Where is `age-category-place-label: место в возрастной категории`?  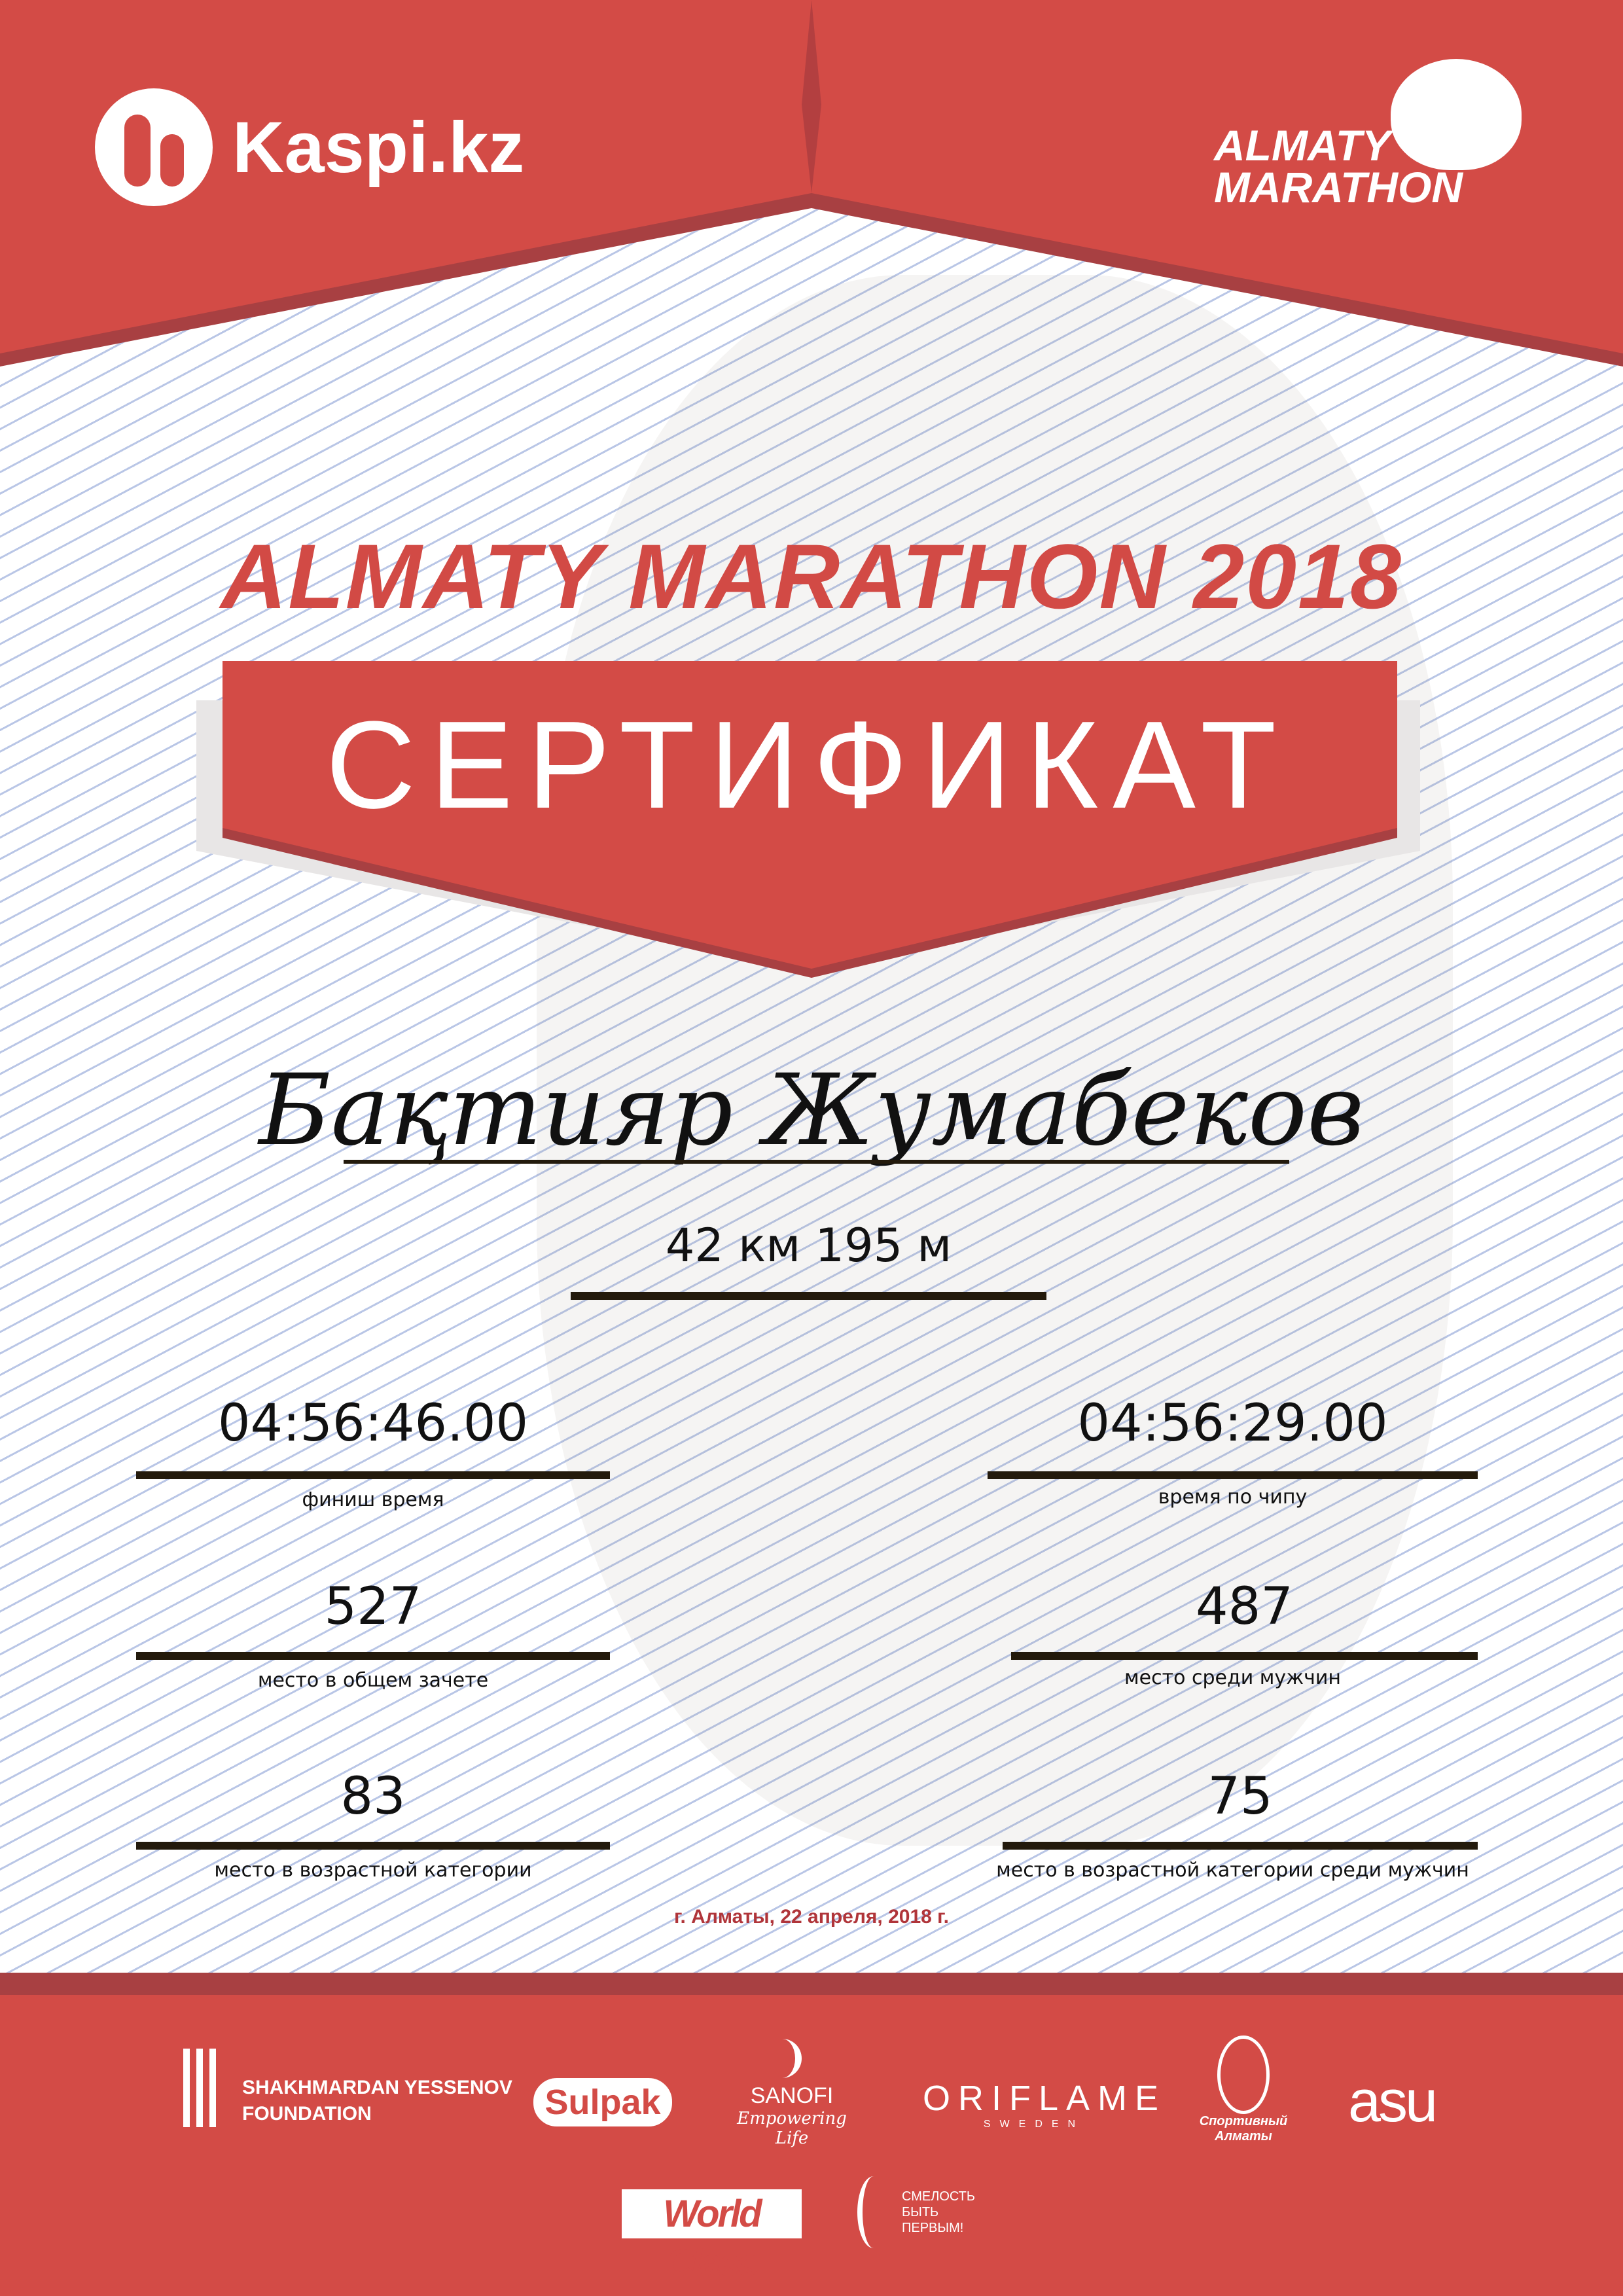 age-category-place-label: место в возрастной категории is located at coordinates (373, 1870).